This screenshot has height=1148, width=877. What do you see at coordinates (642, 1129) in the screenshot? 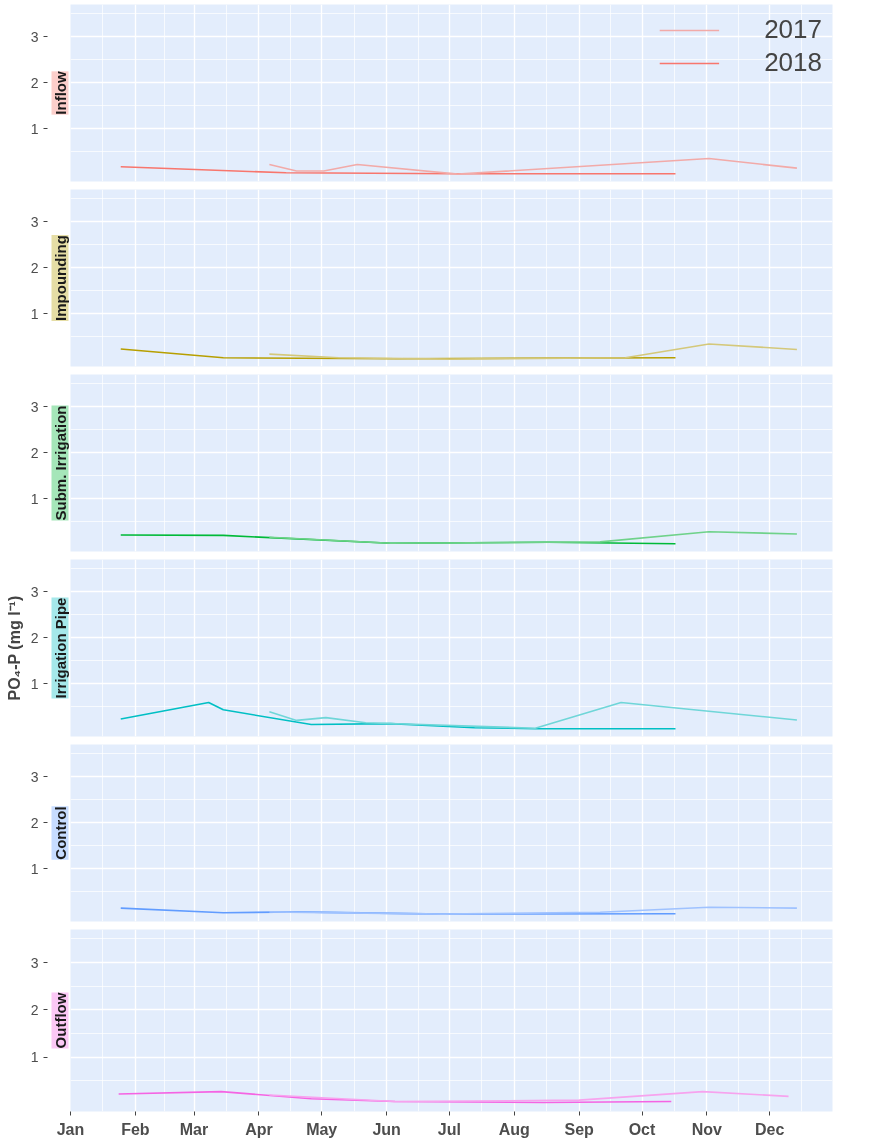
I see `x-tick-label: Oct` at bounding box center [642, 1129].